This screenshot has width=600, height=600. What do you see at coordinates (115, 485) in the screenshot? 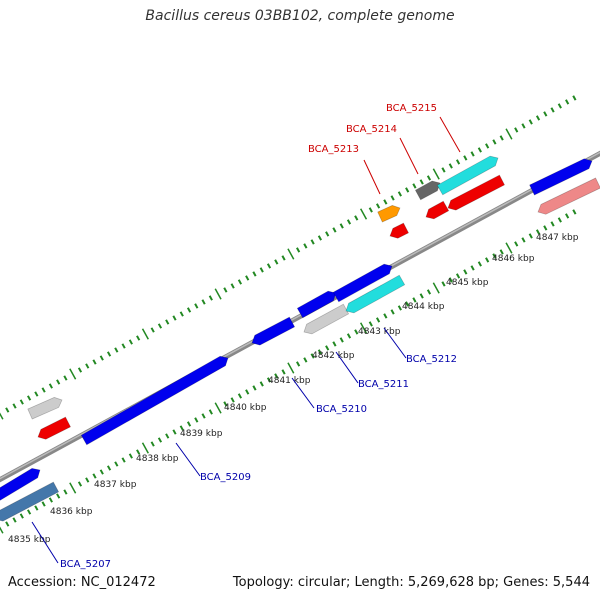
I see `tick-label: 4837 kbp` at bounding box center [115, 485].